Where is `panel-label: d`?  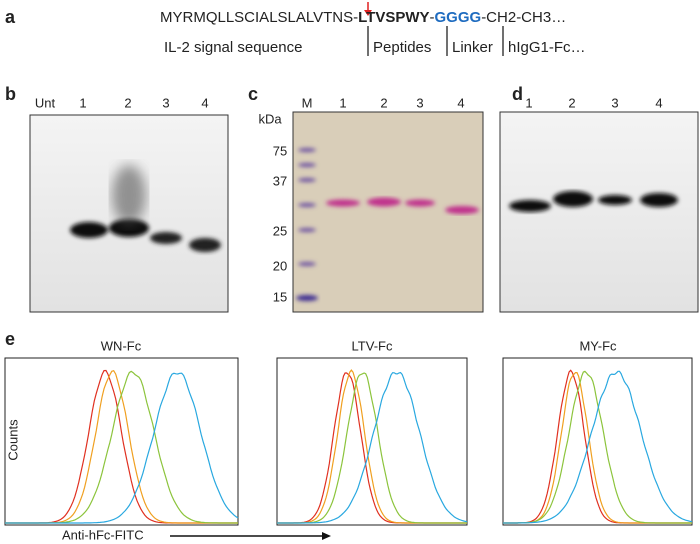 panel-label: d is located at coordinates (517, 94).